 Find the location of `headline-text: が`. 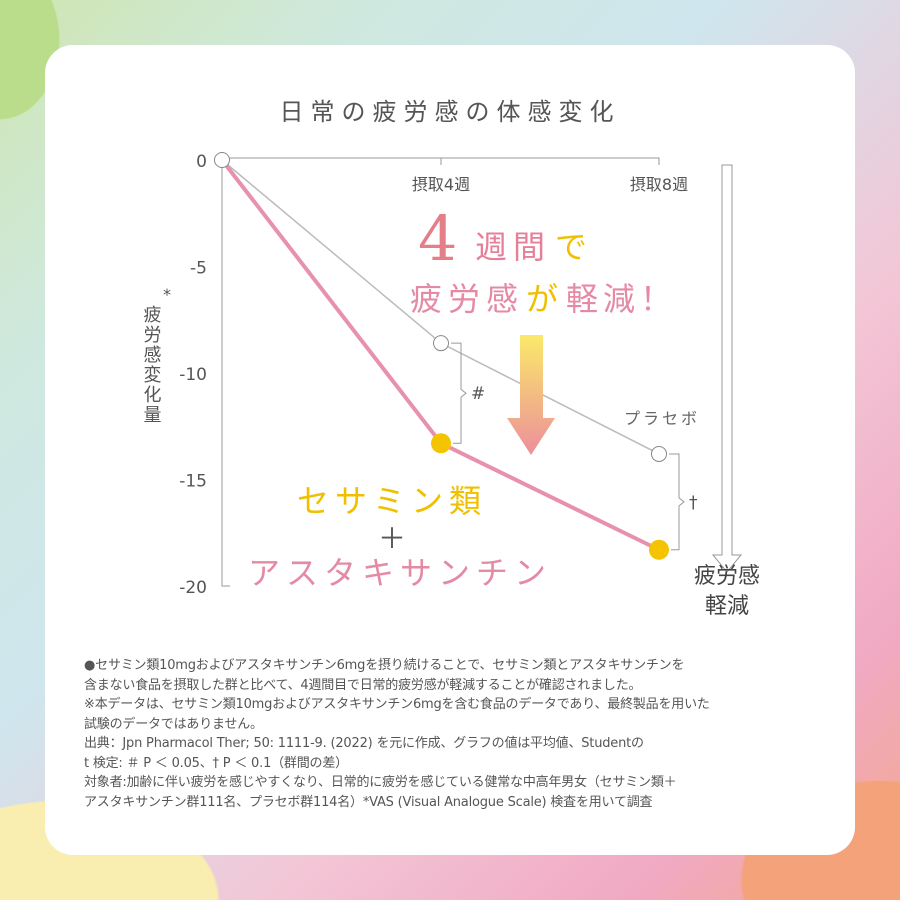

headline-text: が is located at coordinates (542, 299).